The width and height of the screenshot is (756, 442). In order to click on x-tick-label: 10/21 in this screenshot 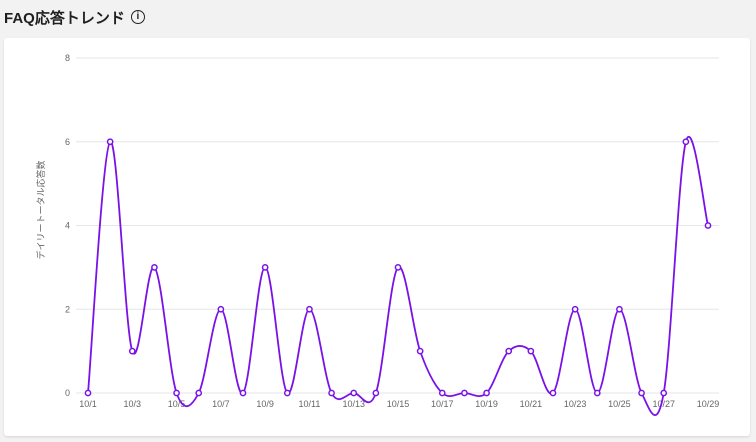, I will do `click(531, 404)`.